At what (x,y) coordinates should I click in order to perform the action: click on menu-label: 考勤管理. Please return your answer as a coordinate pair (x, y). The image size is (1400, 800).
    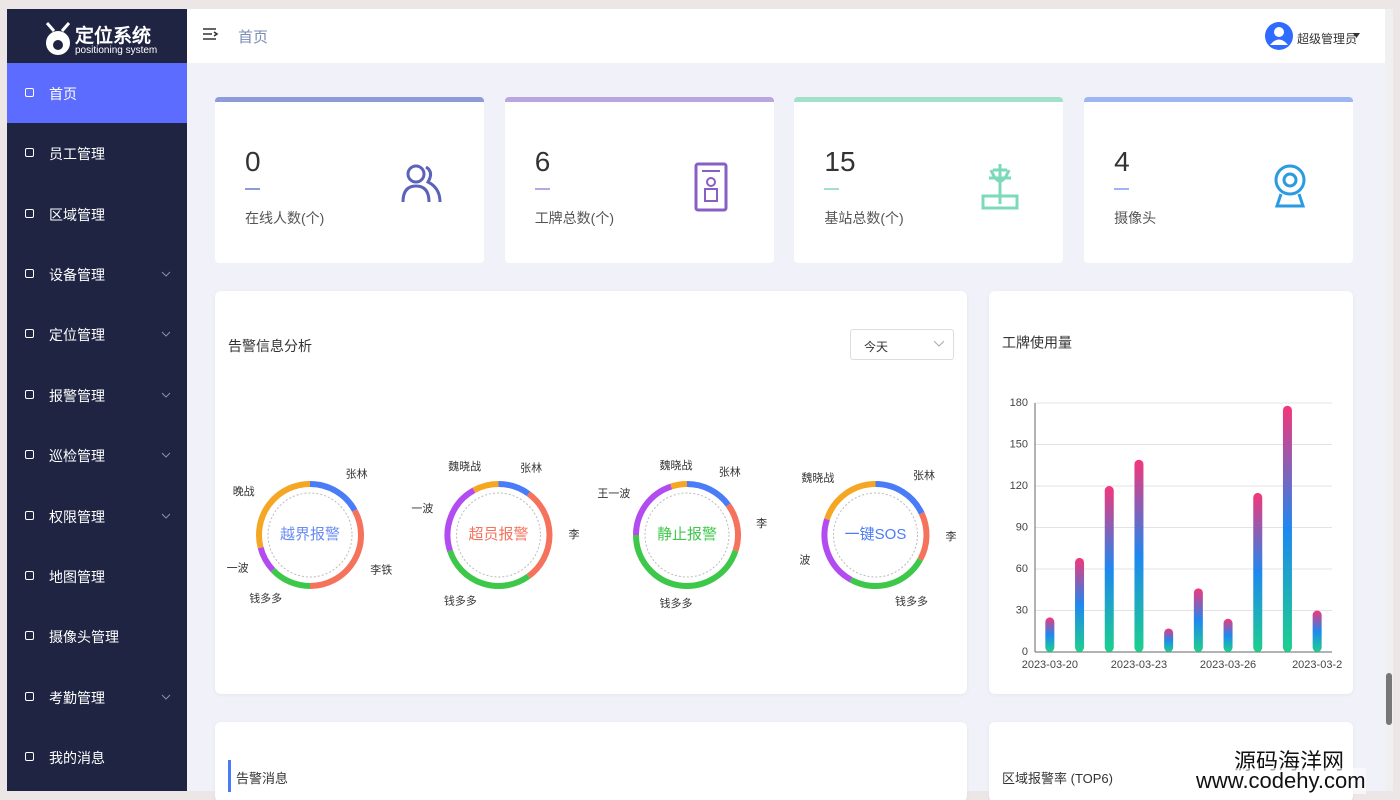
    Looking at the image, I should click on (77, 697).